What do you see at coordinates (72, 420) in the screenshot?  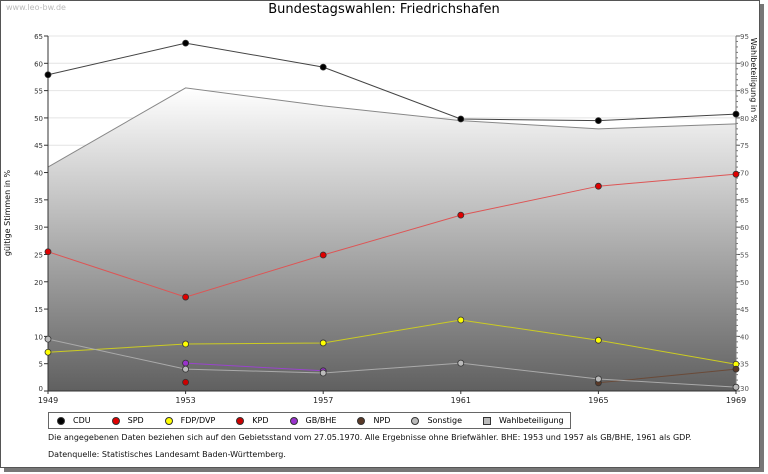 I see `legend-item: CDU` at bounding box center [72, 420].